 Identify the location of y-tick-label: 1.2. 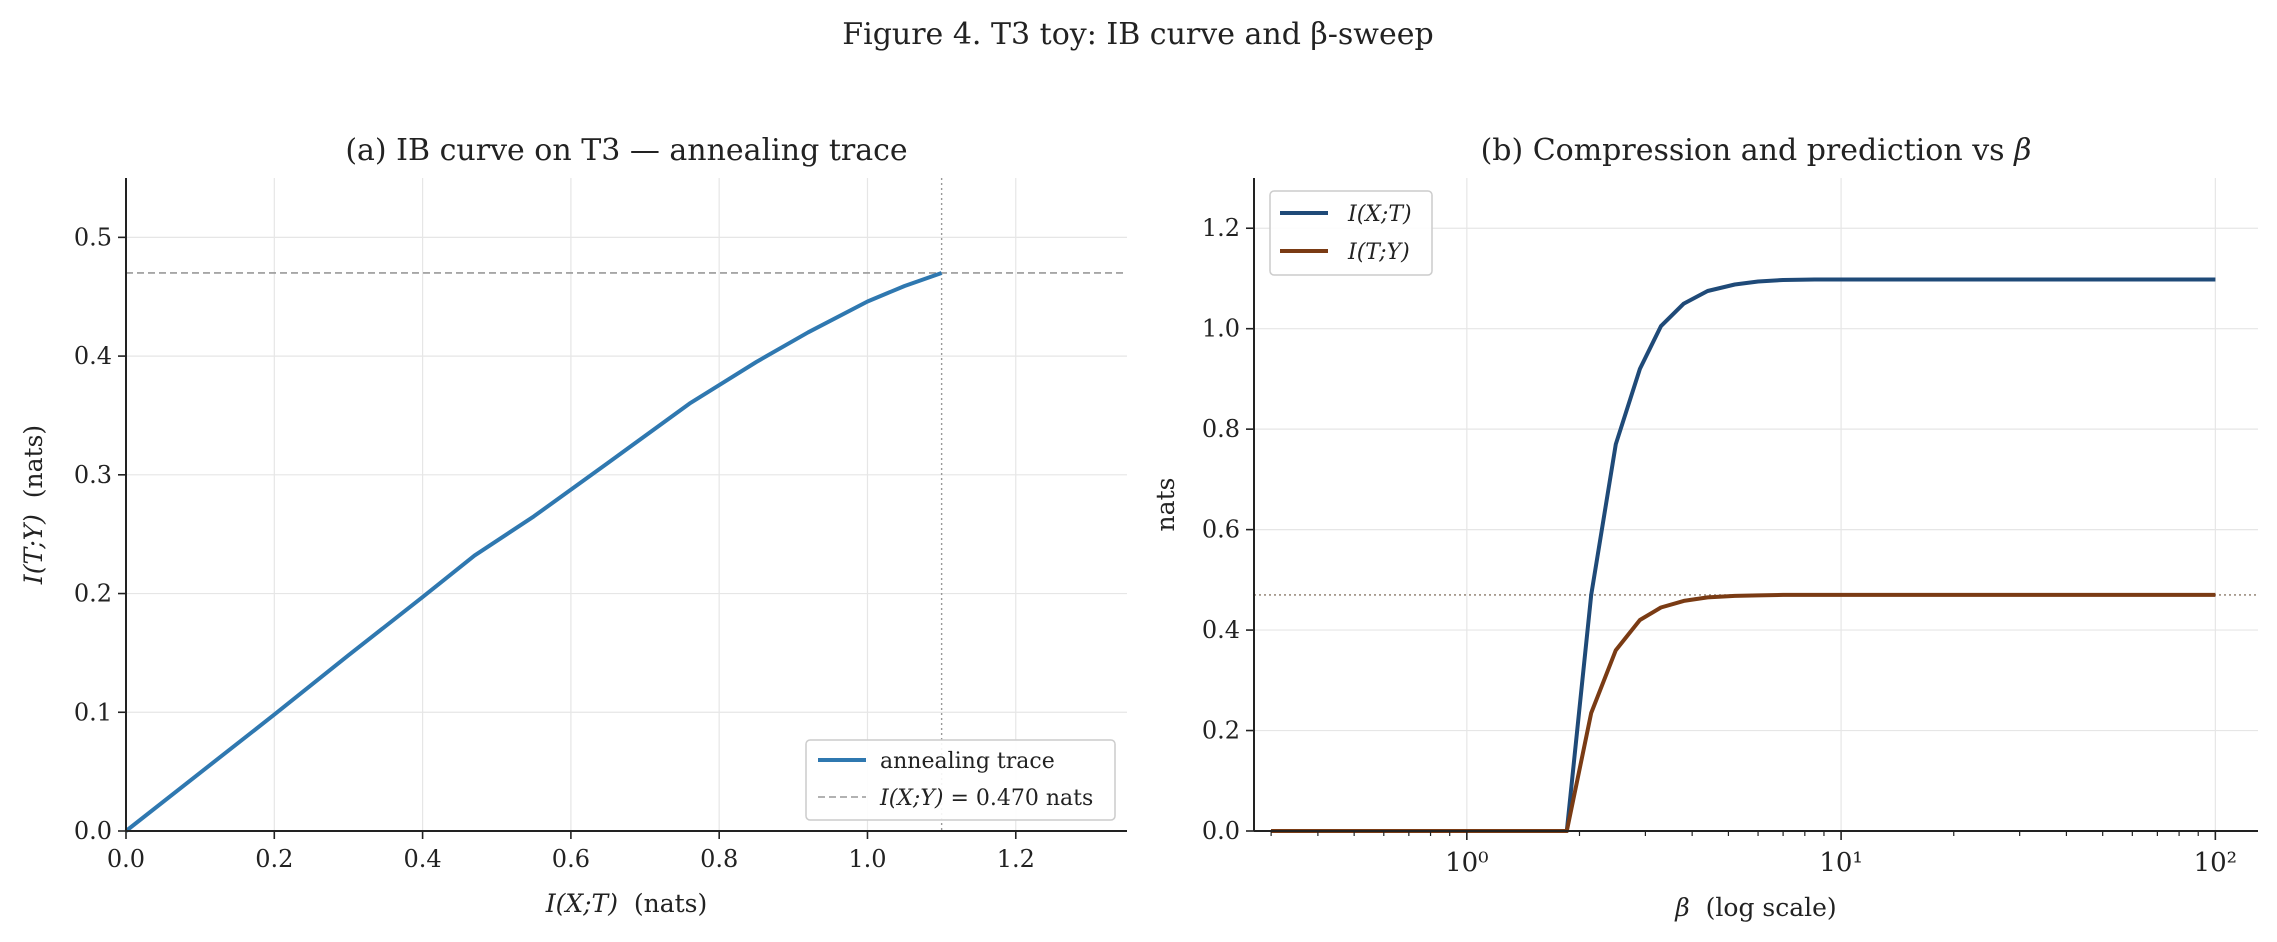
(1221, 228).